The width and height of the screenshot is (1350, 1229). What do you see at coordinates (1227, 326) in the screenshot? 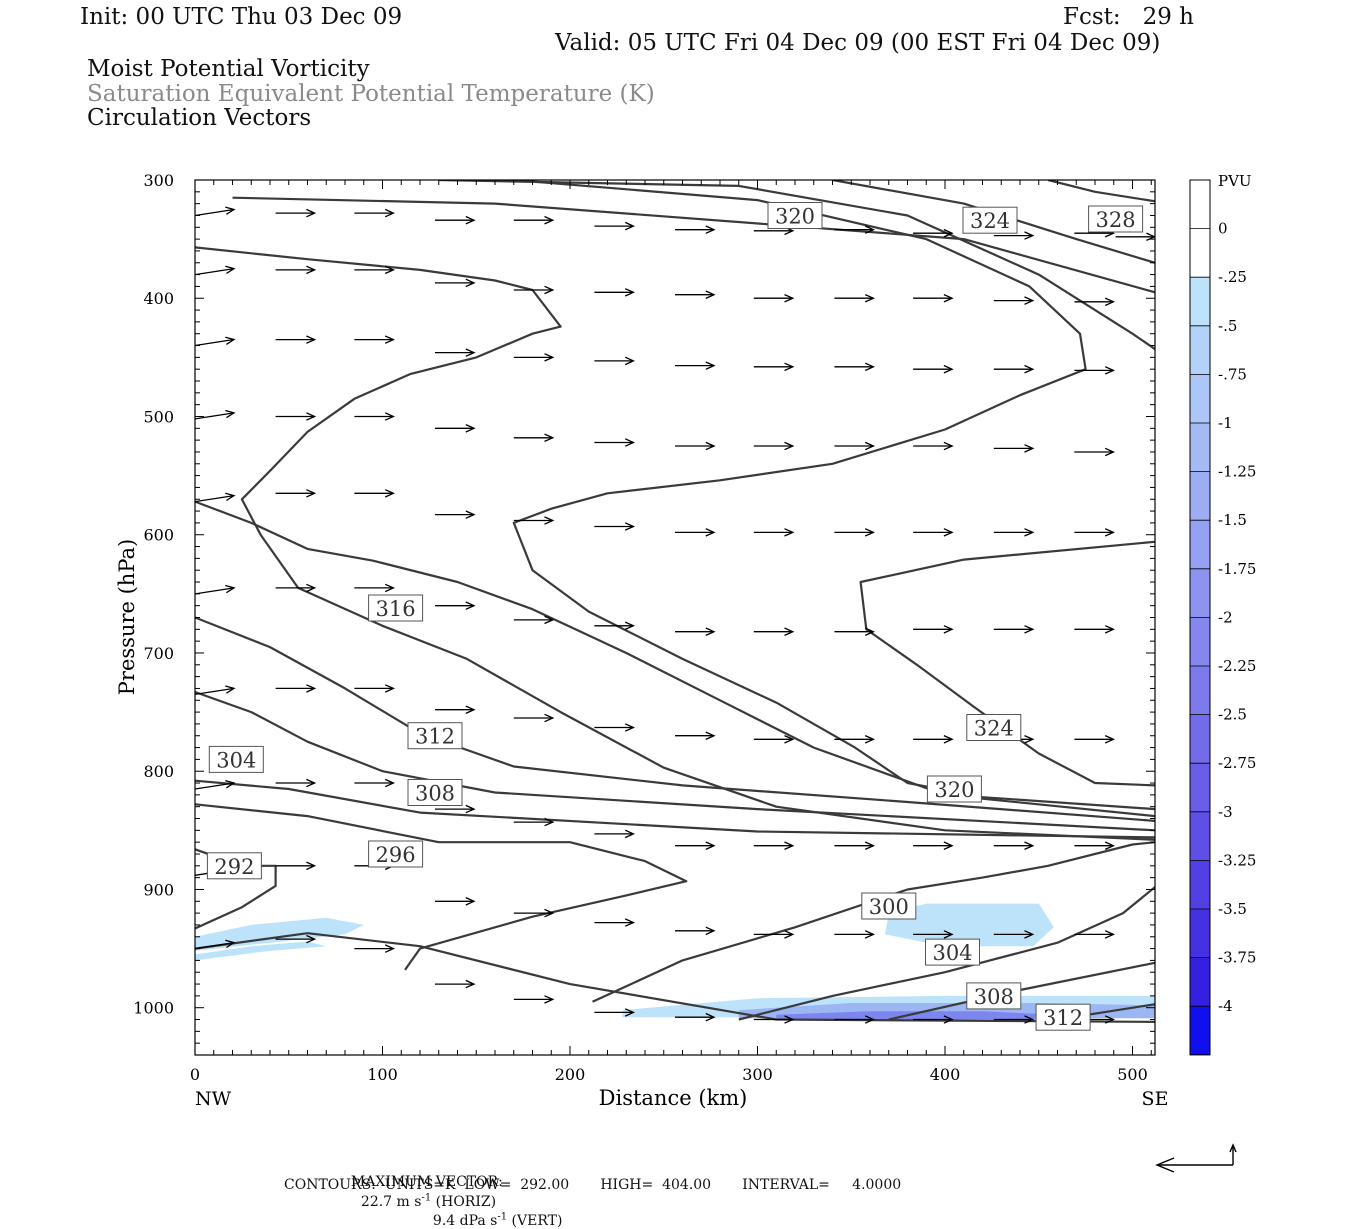
I see `colorbar-label: -.5` at bounding box center [1227, 326].